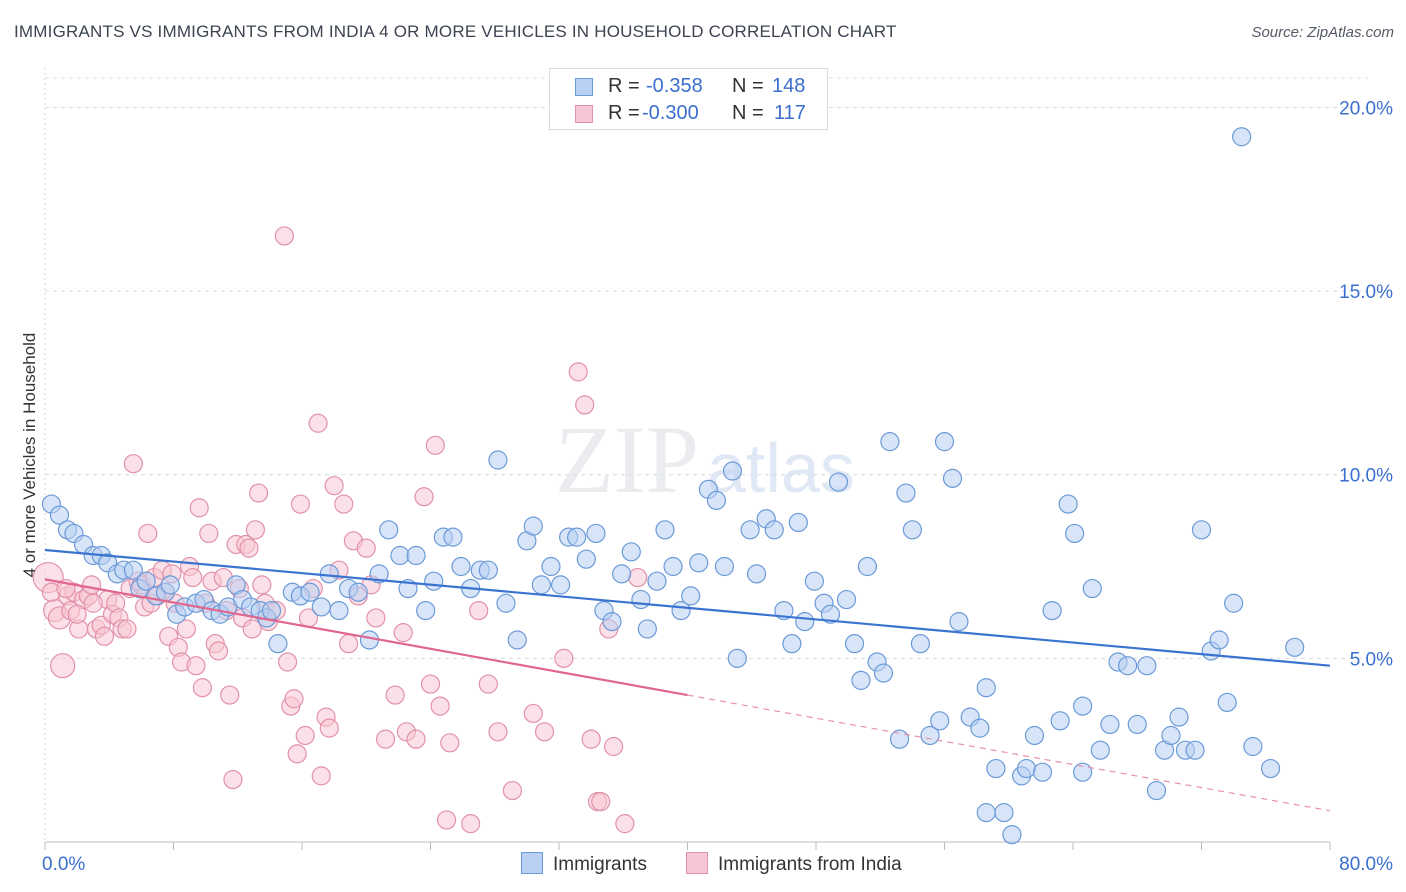 The height and width of the screenshot is (892, 1406). I want to click on x-tick-label: 80.0%, so click(1366, 864).